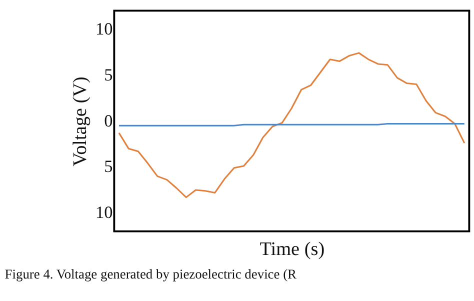  I want to click on caption: Figure 4. Voltage generated by piezoelectric device (R, so click(150, 274).